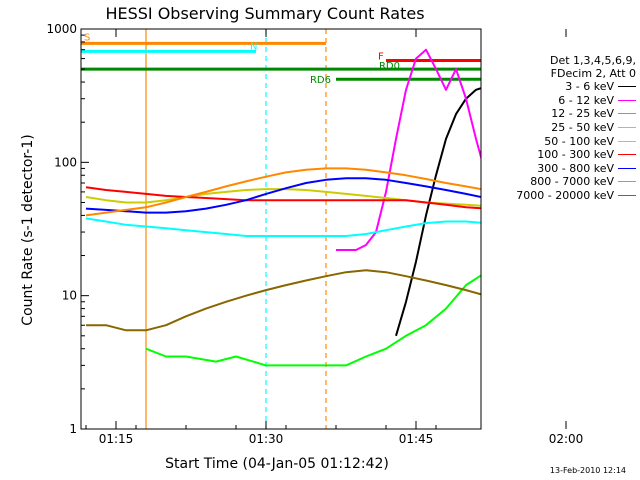  What do you see at coordinates (566, 439) in the screenshot?
I see `x-tick-label: 02:00` at bounding box center [566, 439].